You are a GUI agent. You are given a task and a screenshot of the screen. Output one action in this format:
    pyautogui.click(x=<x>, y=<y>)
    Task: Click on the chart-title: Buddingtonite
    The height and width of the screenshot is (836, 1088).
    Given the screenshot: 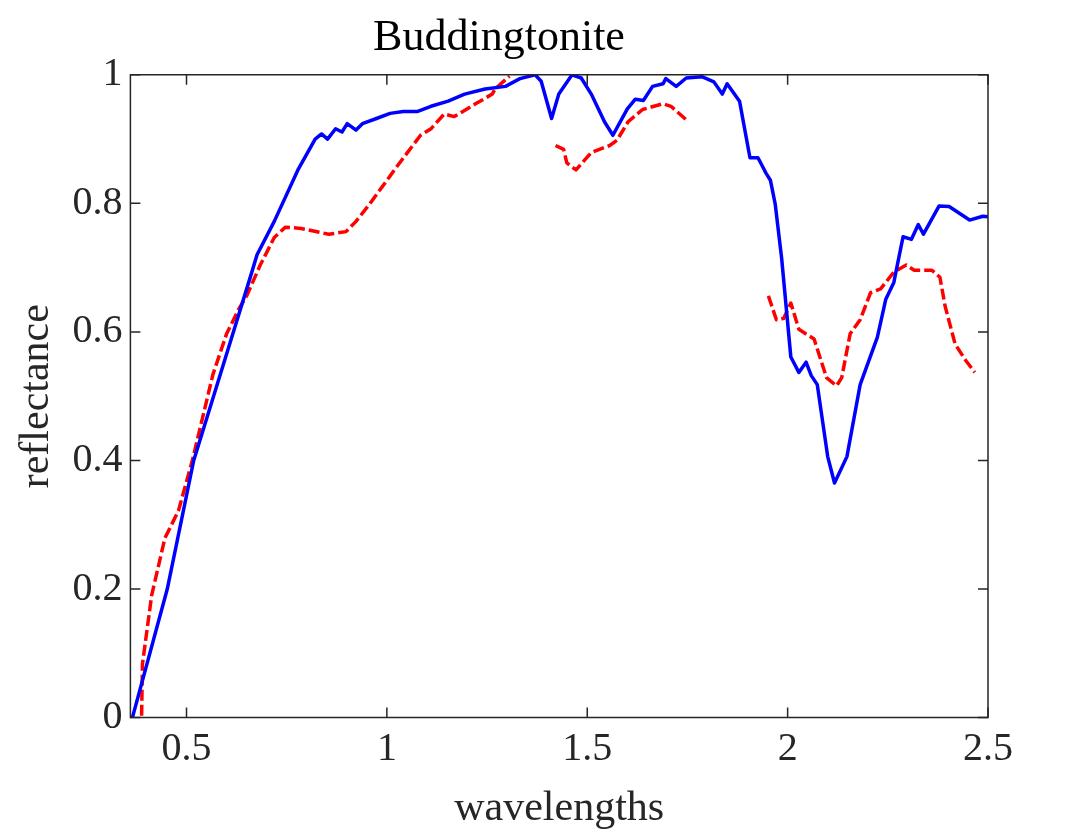 What is the action you would take?
    pyautogui.click(x=499, y=35)
    